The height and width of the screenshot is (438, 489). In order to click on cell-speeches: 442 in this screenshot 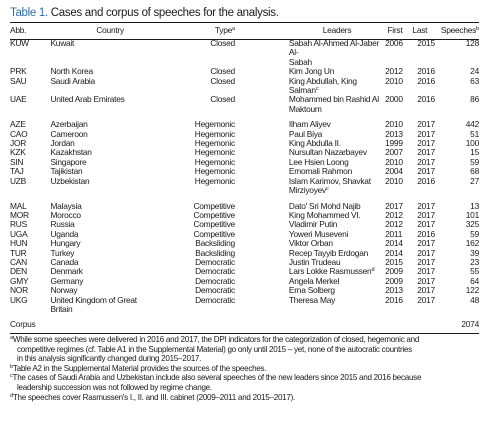, I will do `click(472, 124)`.